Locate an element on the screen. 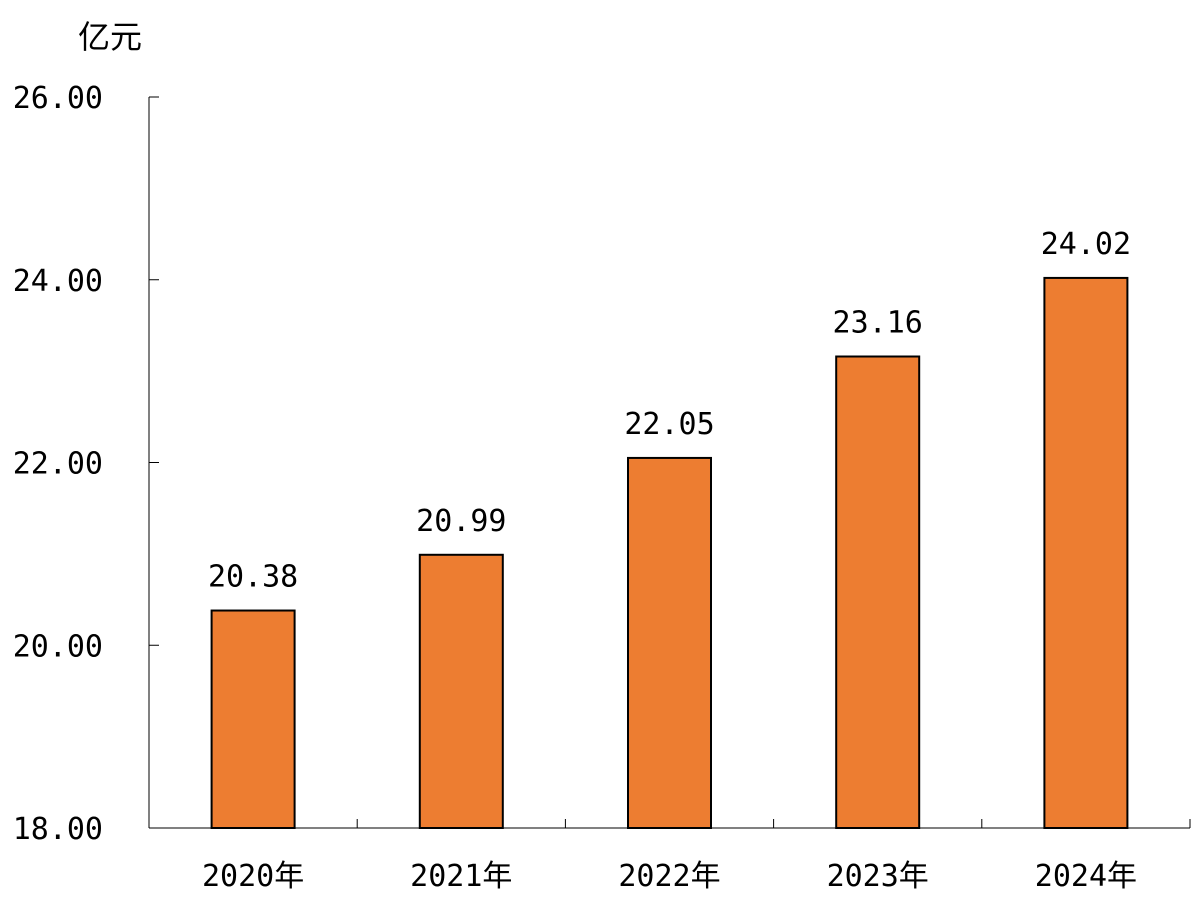 This screenshot has width=1201, height=901. bar-2024年 is located at coordinates (1086, 552).